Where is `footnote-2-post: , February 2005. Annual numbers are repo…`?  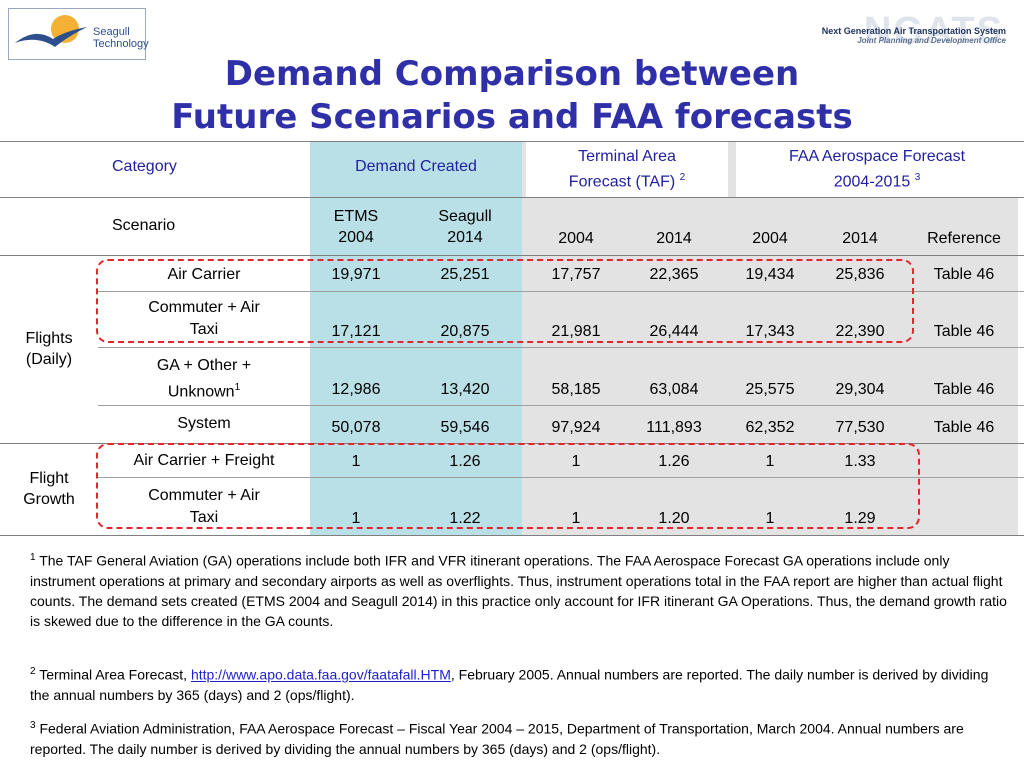 footnote-2-post: , February 2005. Annual numbers are repo… is located at coordinates (509, 684).